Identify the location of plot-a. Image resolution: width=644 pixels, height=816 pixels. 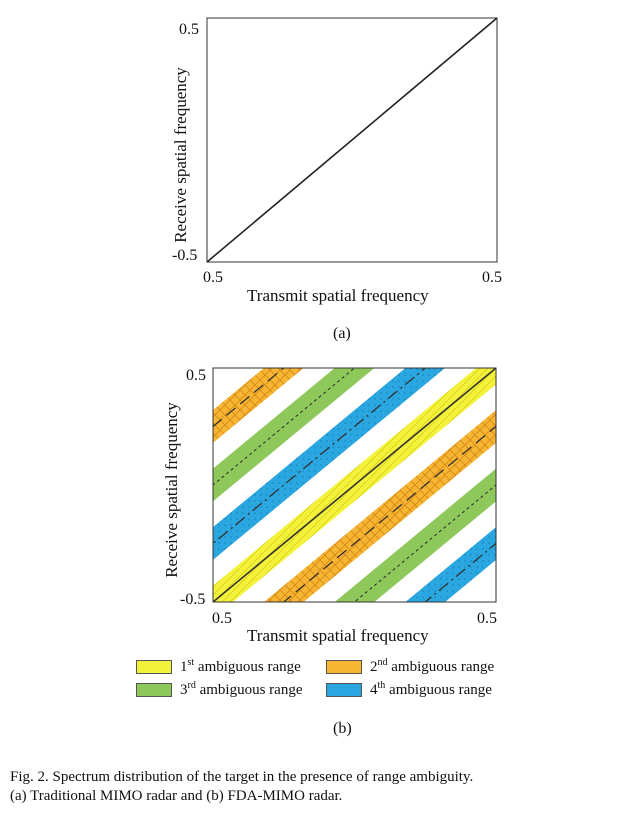
(352, 140).